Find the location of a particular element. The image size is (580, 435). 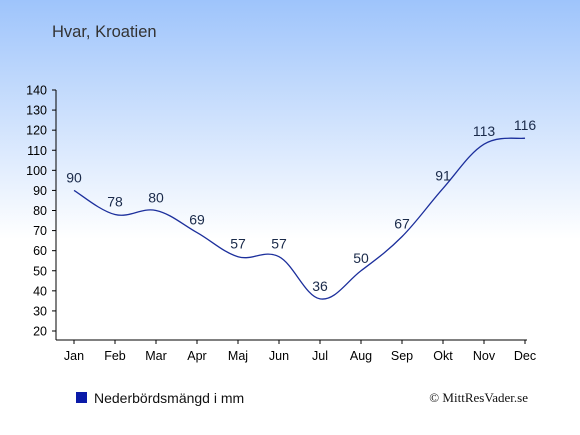

x-tick-label: Aug is located at coordinates (361, 356).